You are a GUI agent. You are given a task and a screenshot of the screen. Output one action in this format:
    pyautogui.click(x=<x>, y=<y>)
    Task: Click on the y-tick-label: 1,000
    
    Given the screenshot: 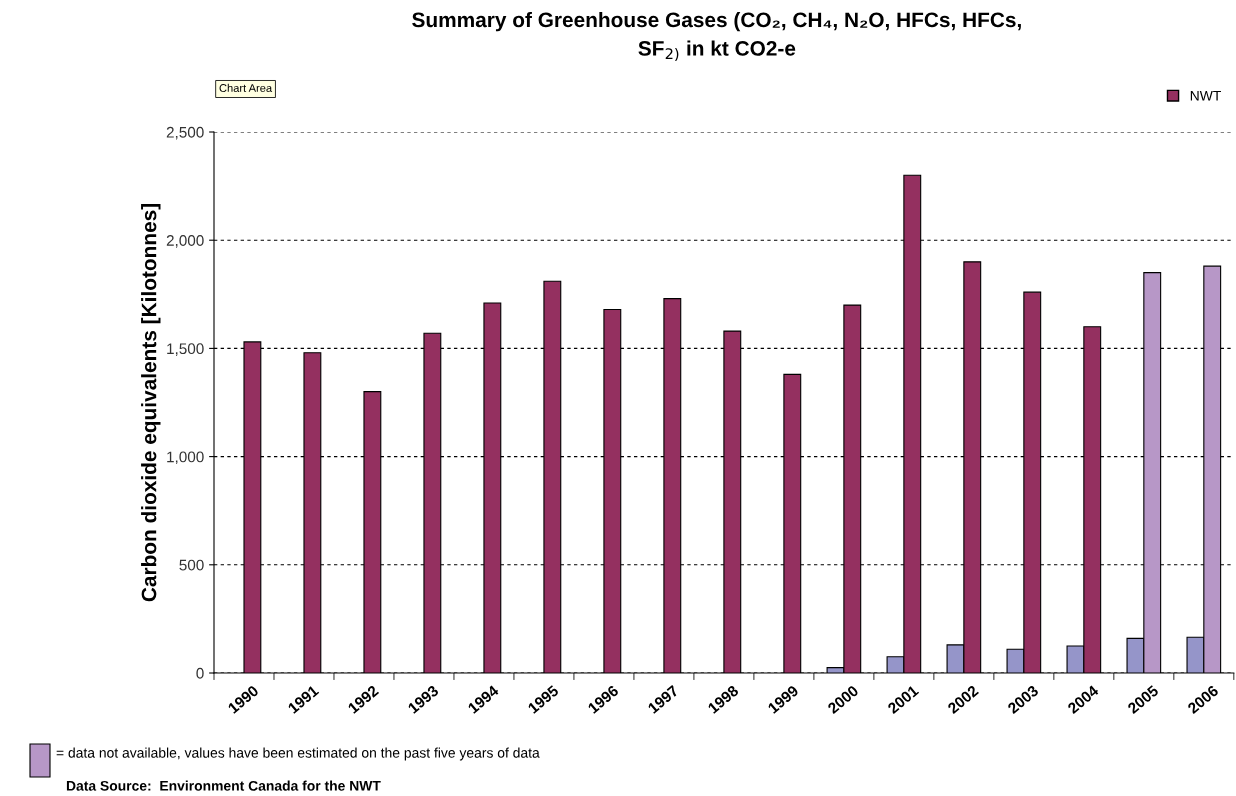 What is the action you would take?
    pyautogui.click(x=185, y=458)
    